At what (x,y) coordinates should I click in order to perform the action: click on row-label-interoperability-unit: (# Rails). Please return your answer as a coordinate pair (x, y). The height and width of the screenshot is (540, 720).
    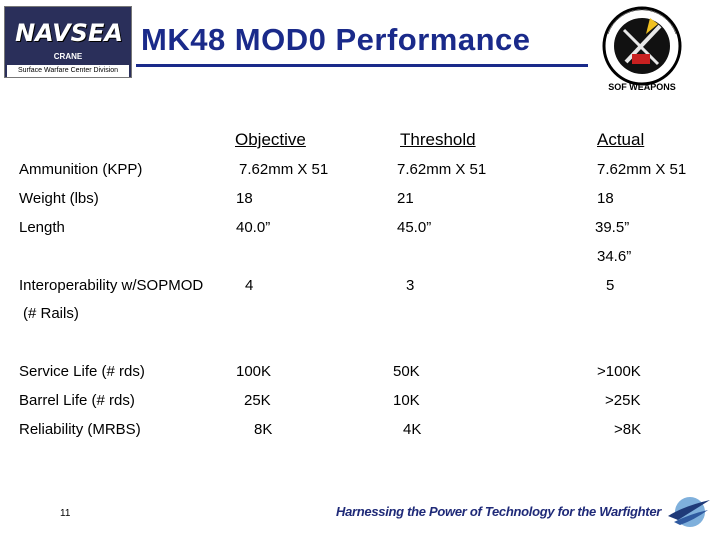
    Looking at the image, I should click on (51, 313).